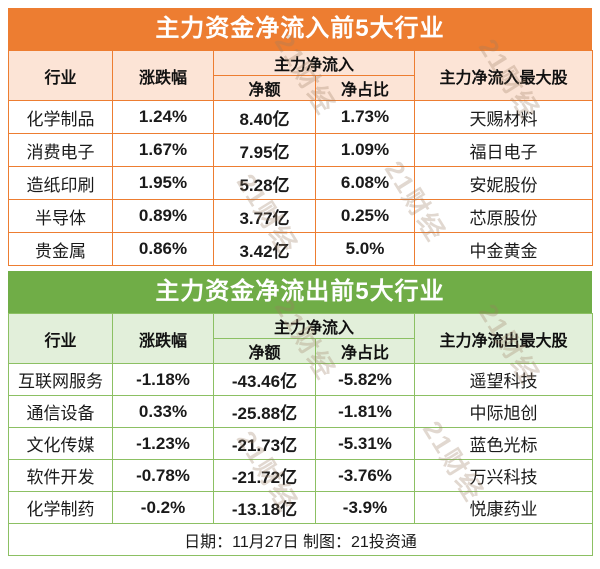  I want to click on net-ratio-cell: -1.81%, so click(365, 411).